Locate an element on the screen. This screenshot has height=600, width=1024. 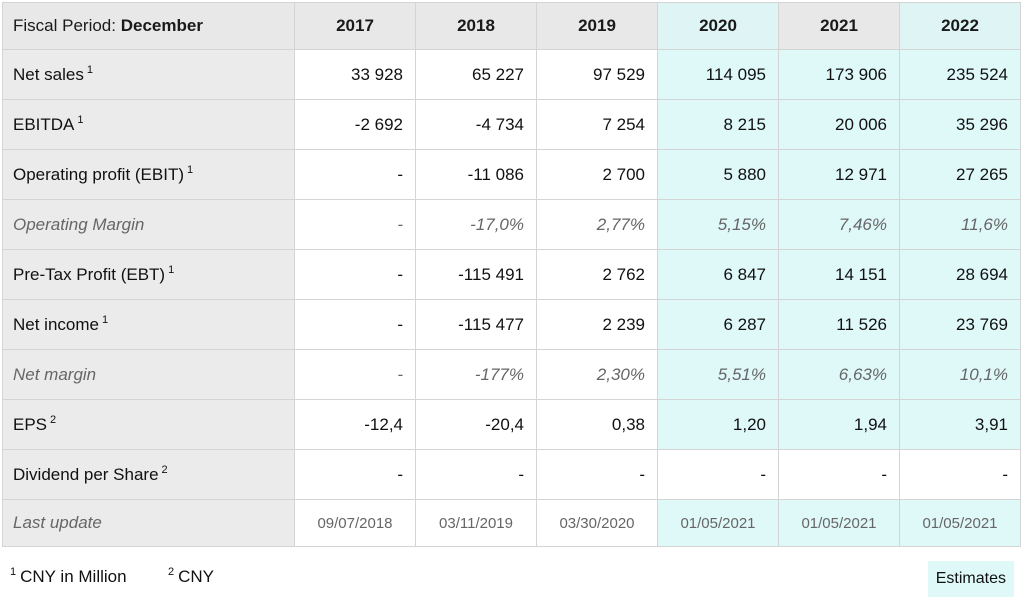
year-header: 2019 is located at coordinates (597, 26).